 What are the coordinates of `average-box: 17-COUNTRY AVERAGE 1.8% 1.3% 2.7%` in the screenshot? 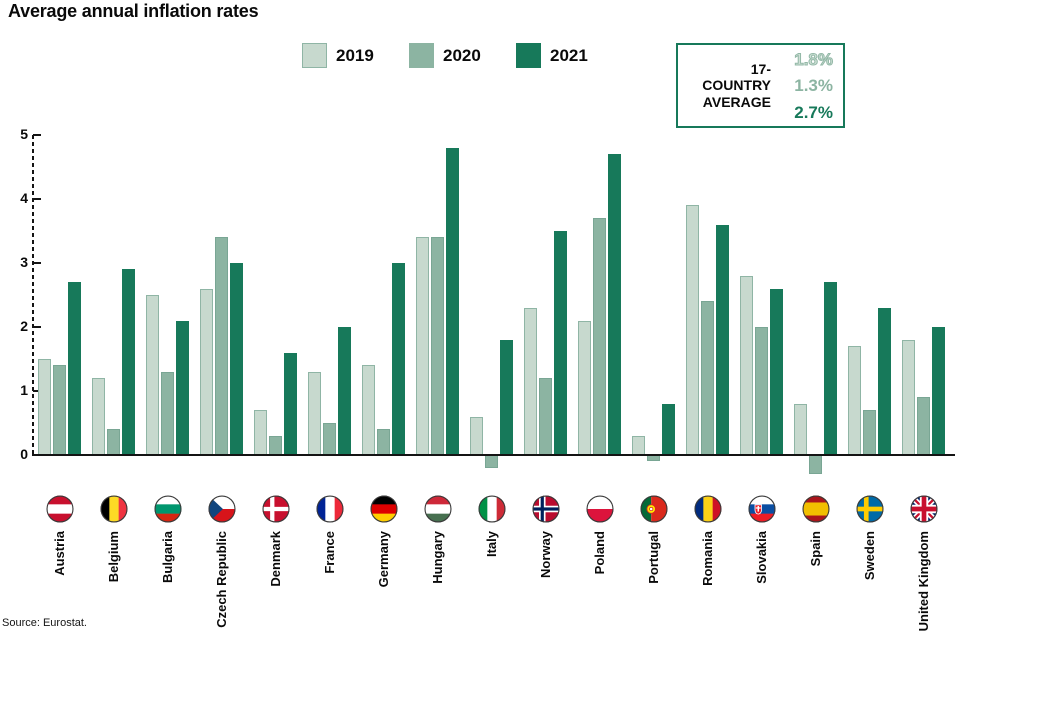 It's located at (760, 85).